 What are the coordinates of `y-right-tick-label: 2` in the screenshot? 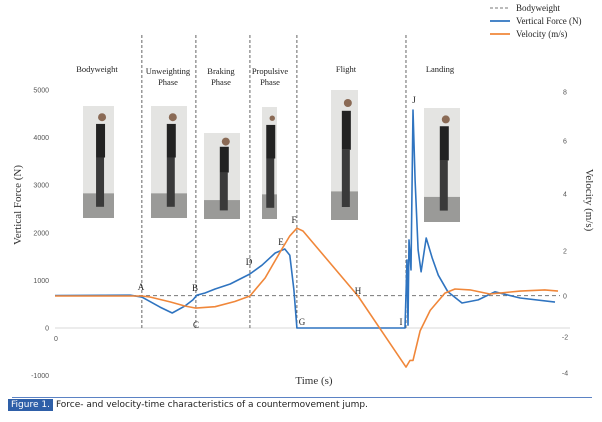 It's located at (565, 252).